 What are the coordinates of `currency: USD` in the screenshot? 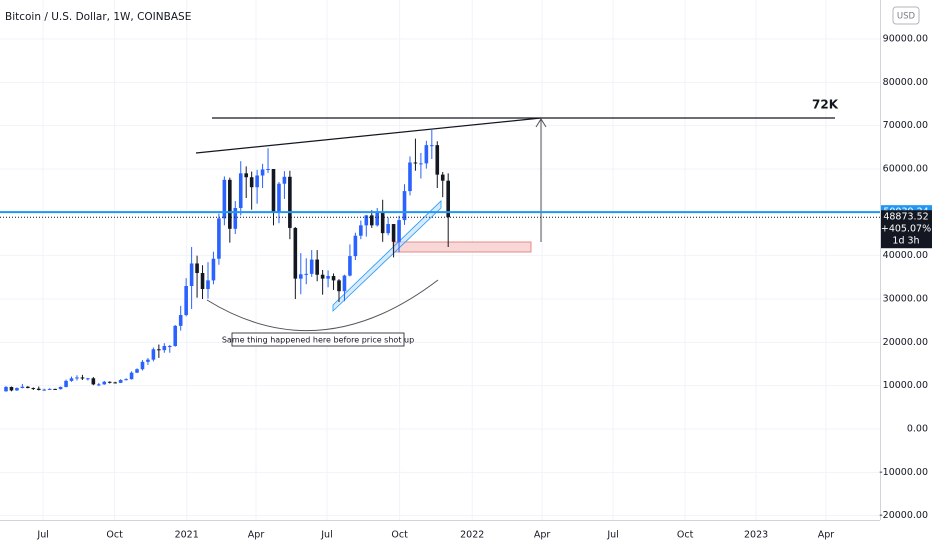 It's located at (906, 17).